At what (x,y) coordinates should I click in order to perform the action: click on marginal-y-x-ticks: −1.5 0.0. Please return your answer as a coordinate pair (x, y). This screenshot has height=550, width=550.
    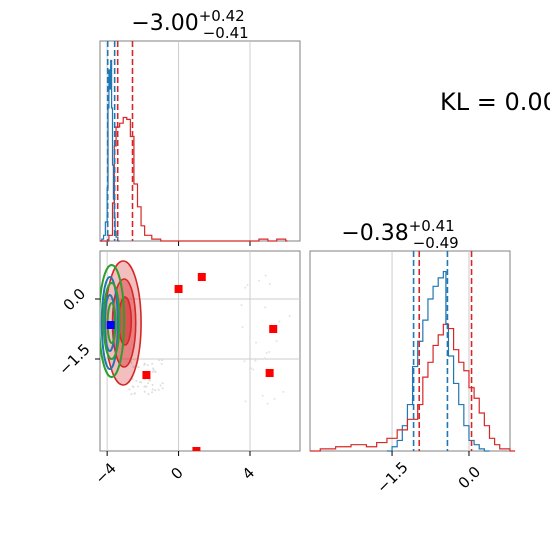
    Looking at the image, I should click on (428, 474).